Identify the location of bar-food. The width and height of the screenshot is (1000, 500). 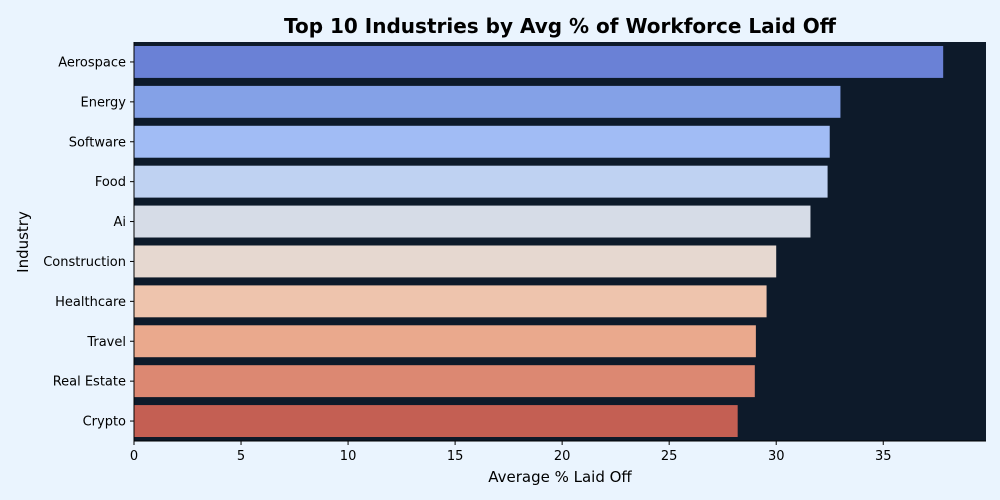
(481, 181).